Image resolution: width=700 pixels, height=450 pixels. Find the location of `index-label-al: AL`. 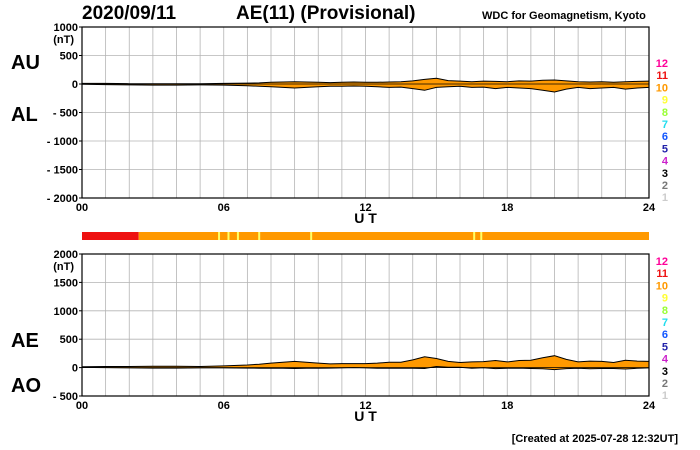

index-label-al: AL is located at coordinates (24, 115).